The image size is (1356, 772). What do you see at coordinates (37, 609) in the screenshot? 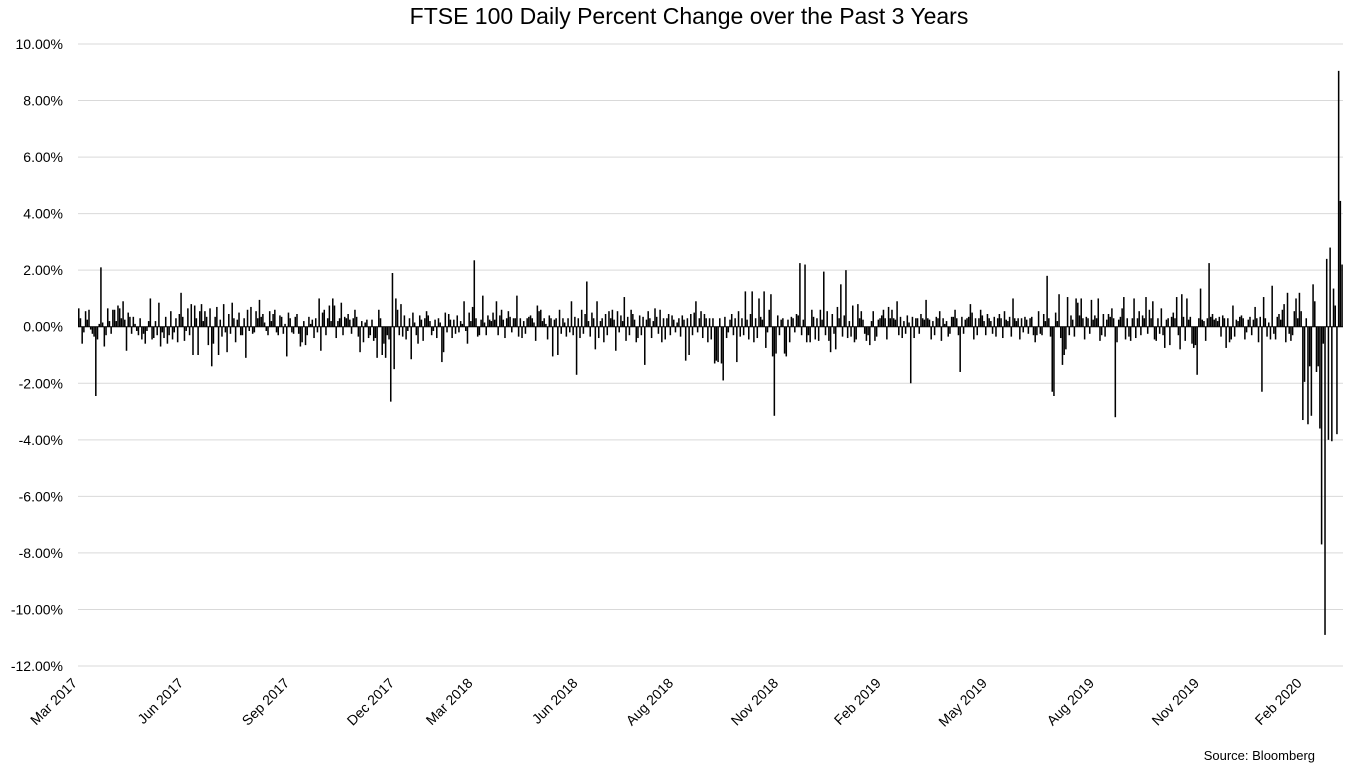
I see `y-tick-label: -10.00%` at bounding box center [37, 609].